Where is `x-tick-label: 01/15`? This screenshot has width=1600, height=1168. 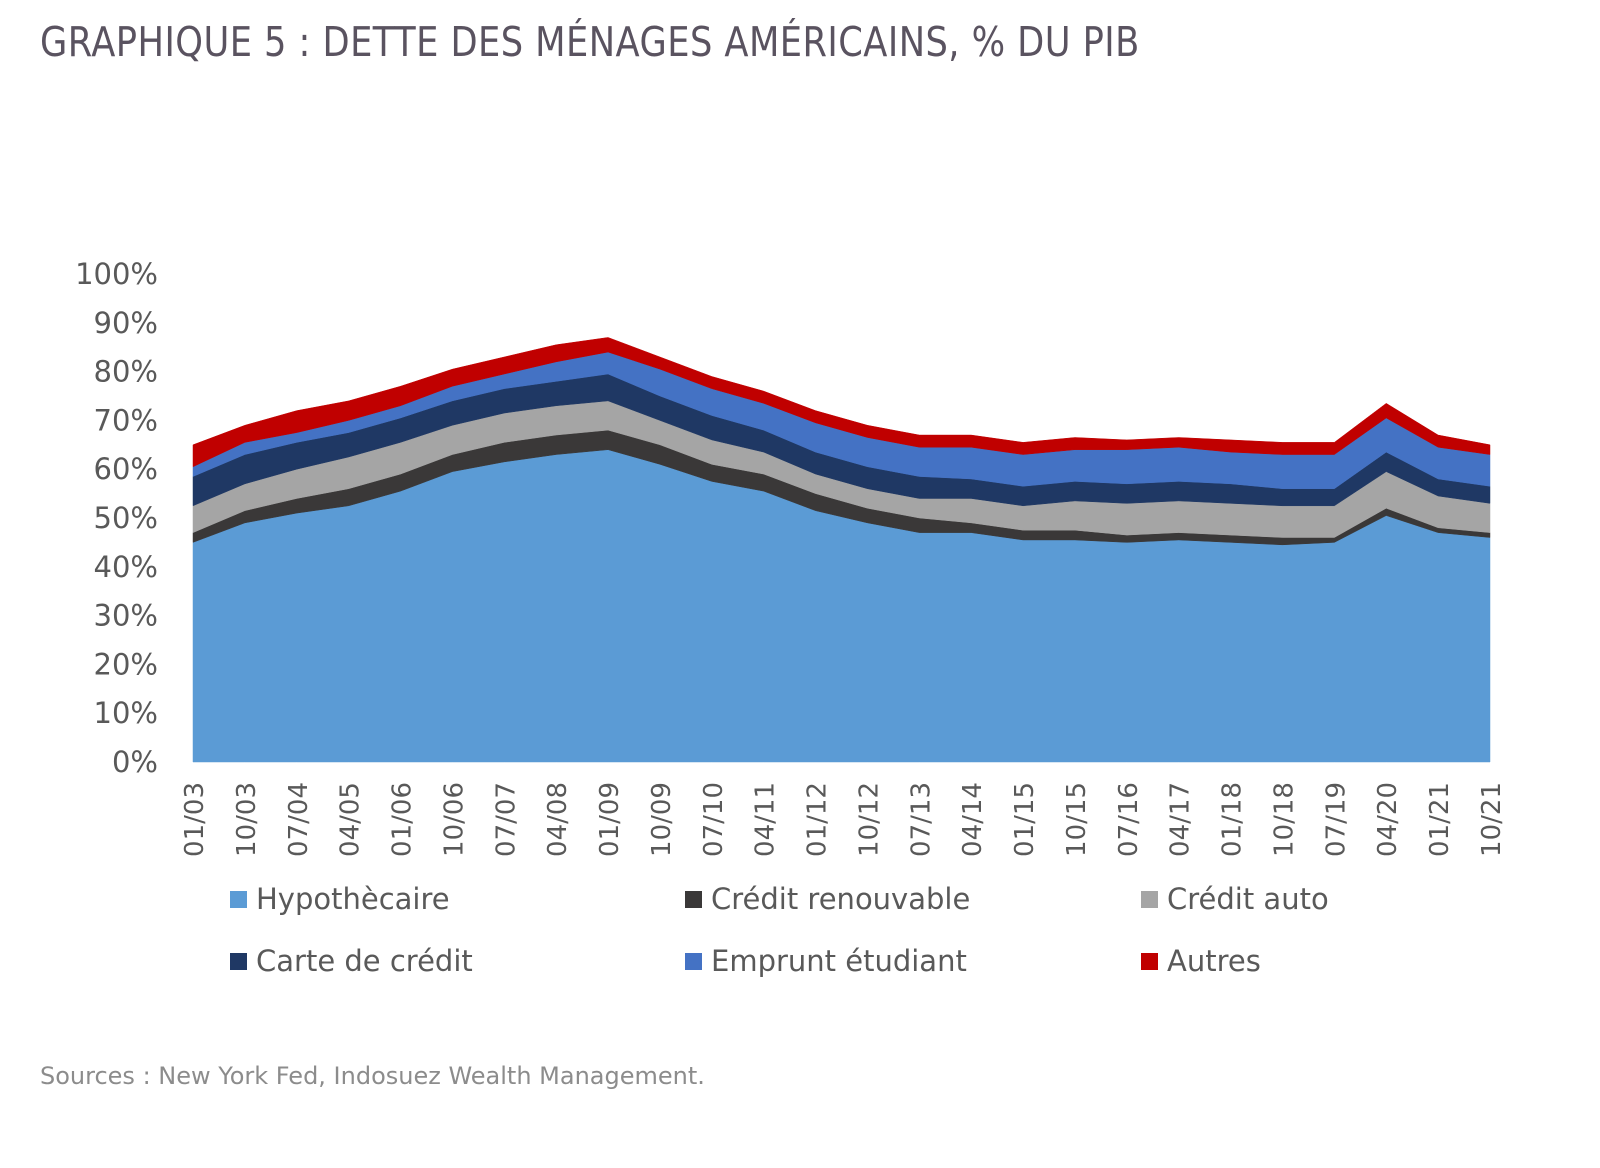
x-tick-label: 01/15 is located at coordinates (1025, 819).